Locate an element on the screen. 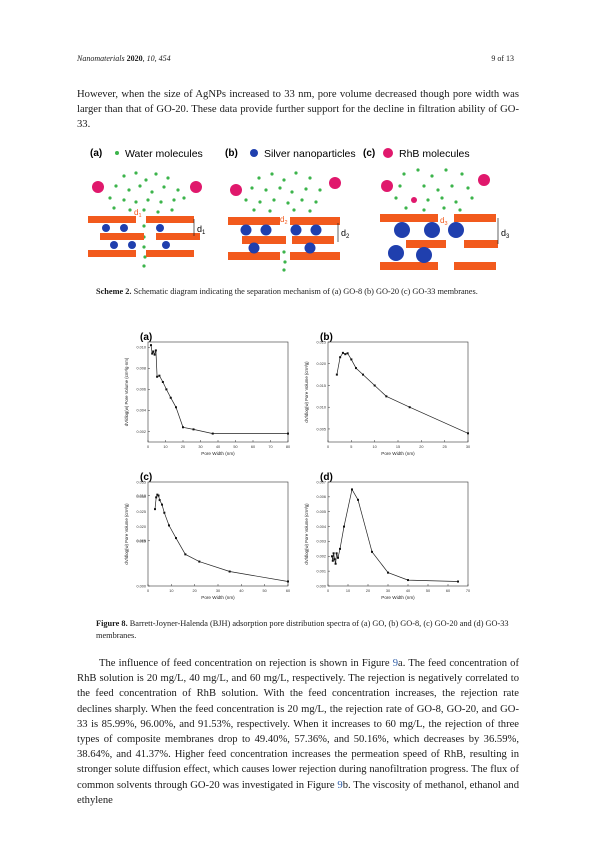 The width and height of the screenshot is (595, 842). figure-caption-label: Figure 8. is located at coordinates (112, 623).